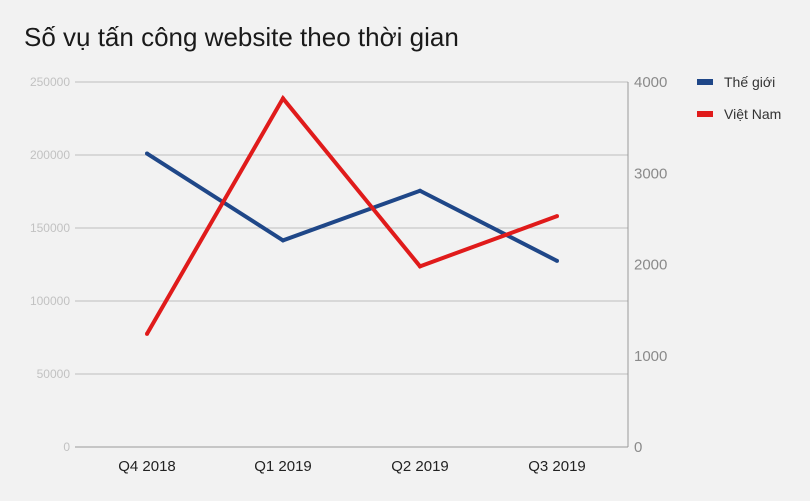  Describe the element at coordinates (147, 466) in the screenshot. I see `x-tick-label: Q4 2018` at that location.